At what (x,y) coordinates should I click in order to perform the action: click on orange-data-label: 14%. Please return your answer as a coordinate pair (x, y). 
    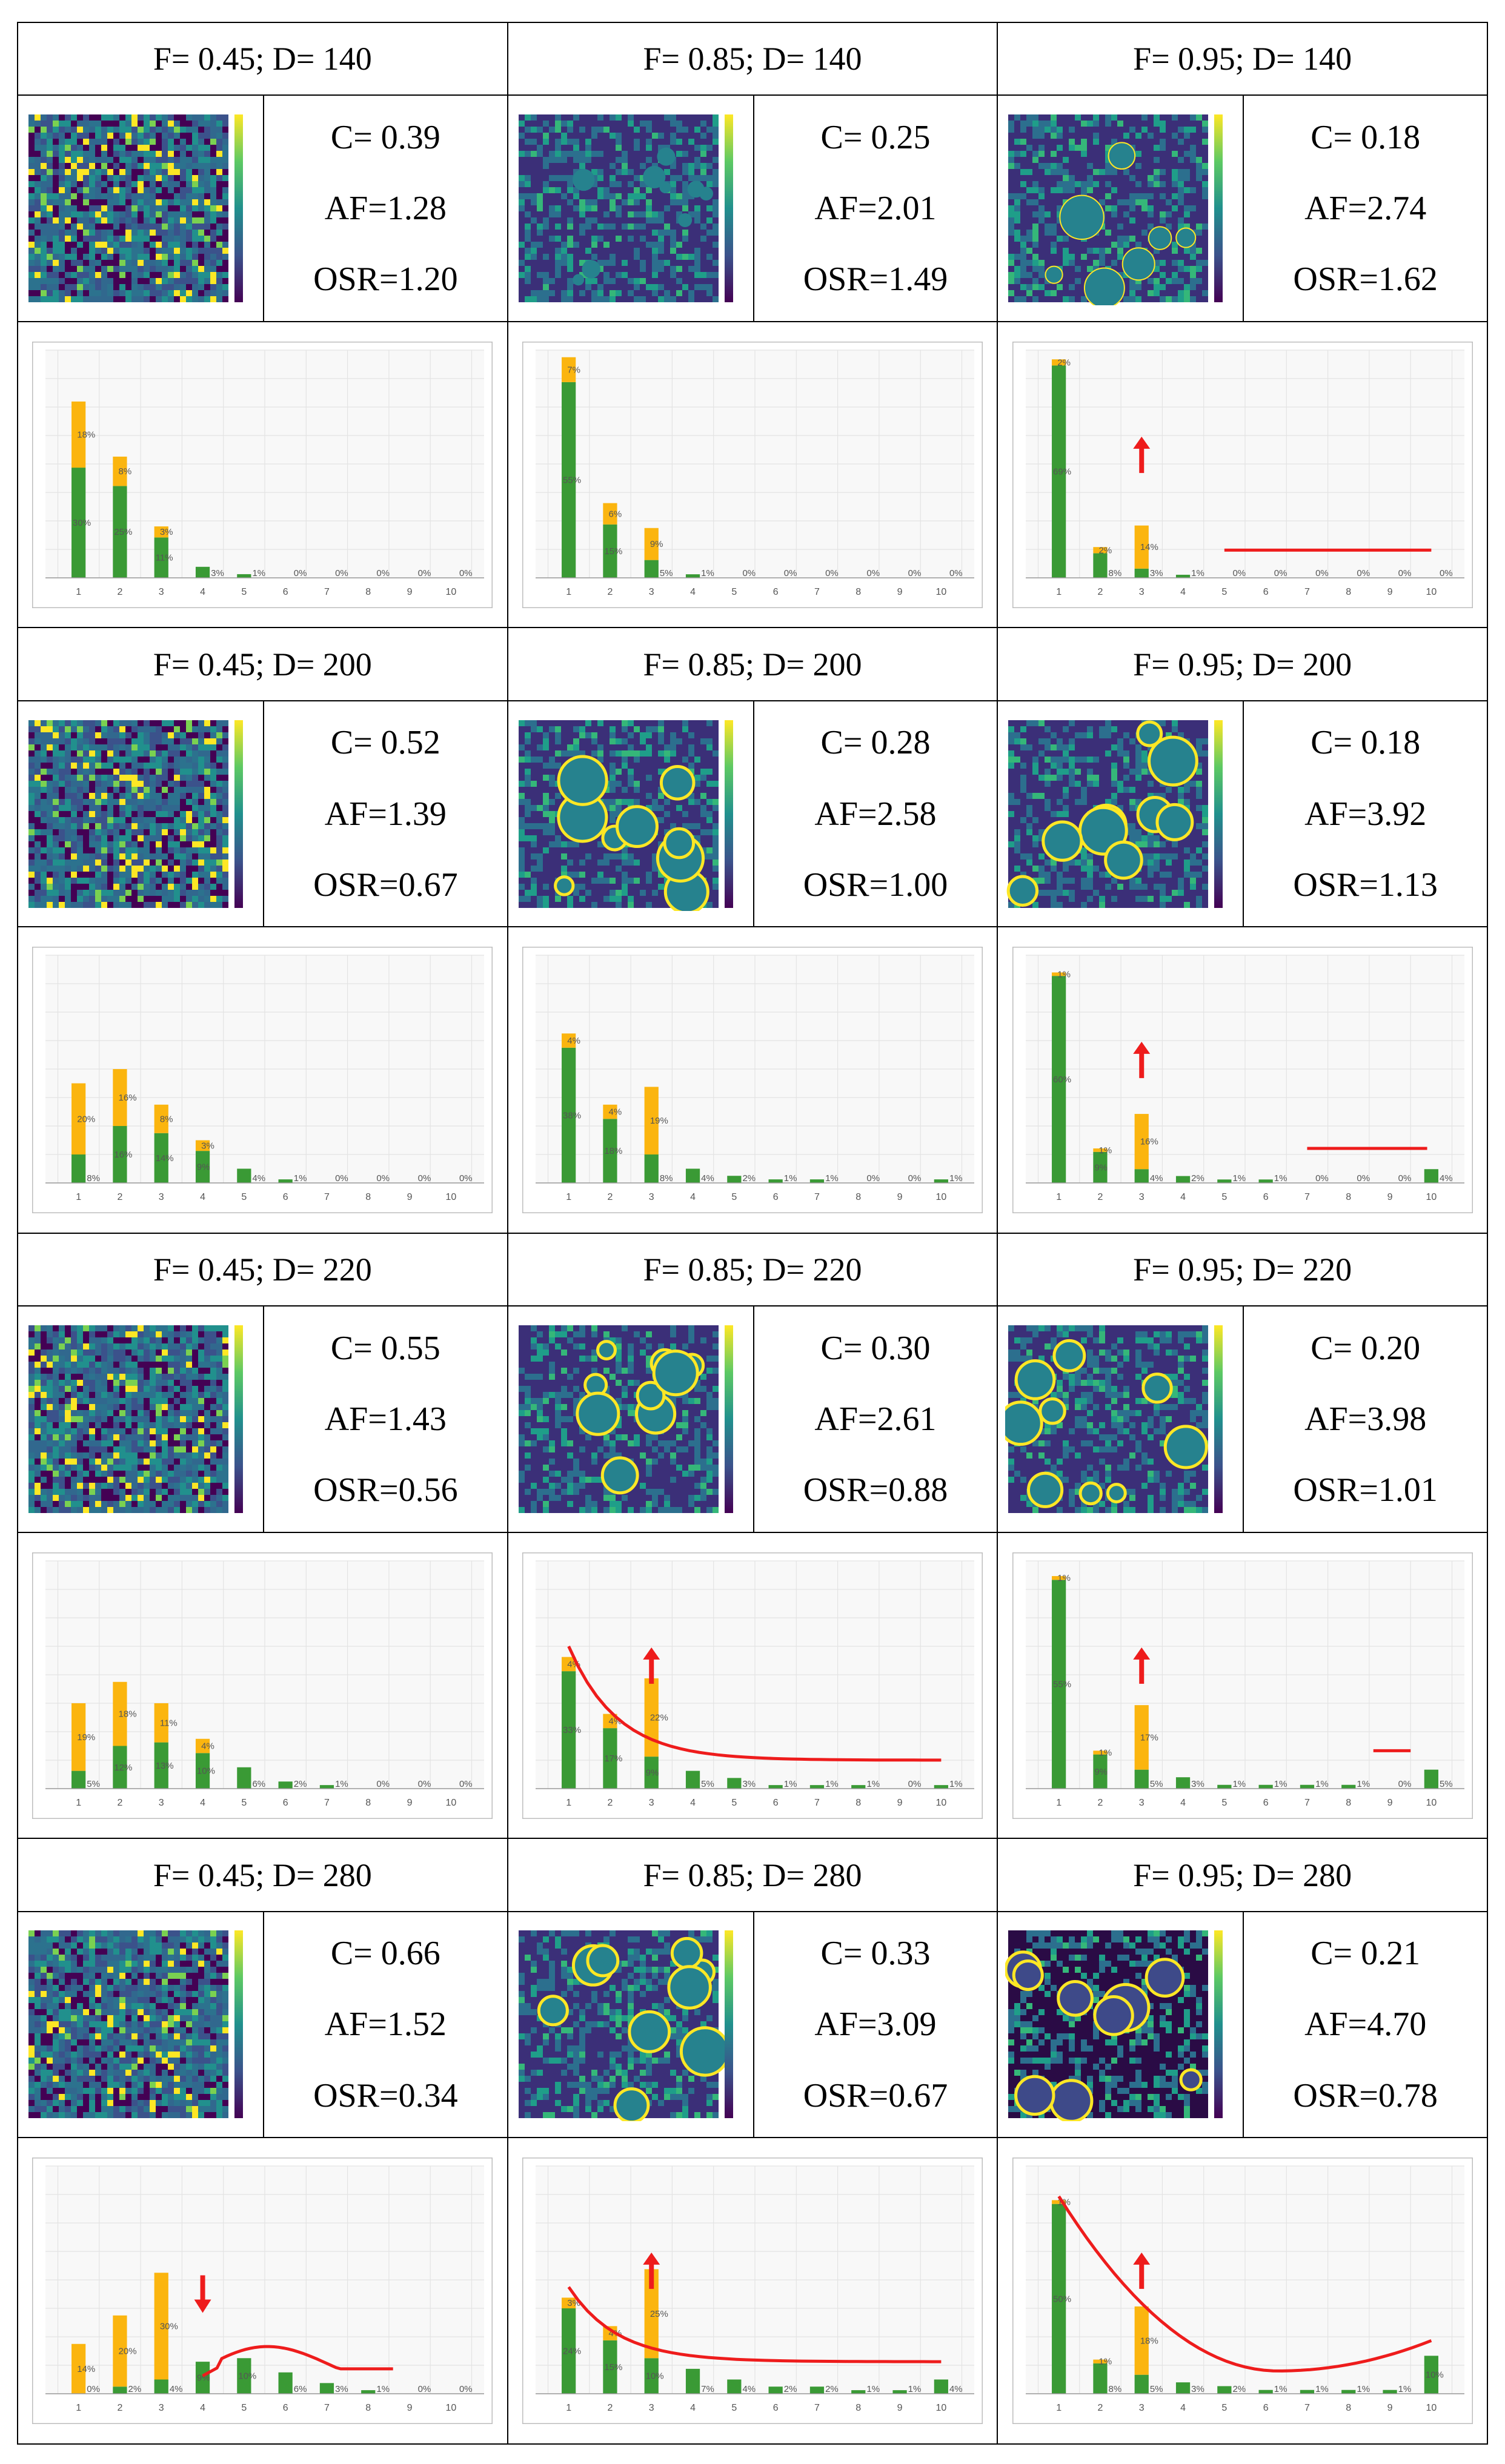
    Looking at the image, I should click on (1149, 547).